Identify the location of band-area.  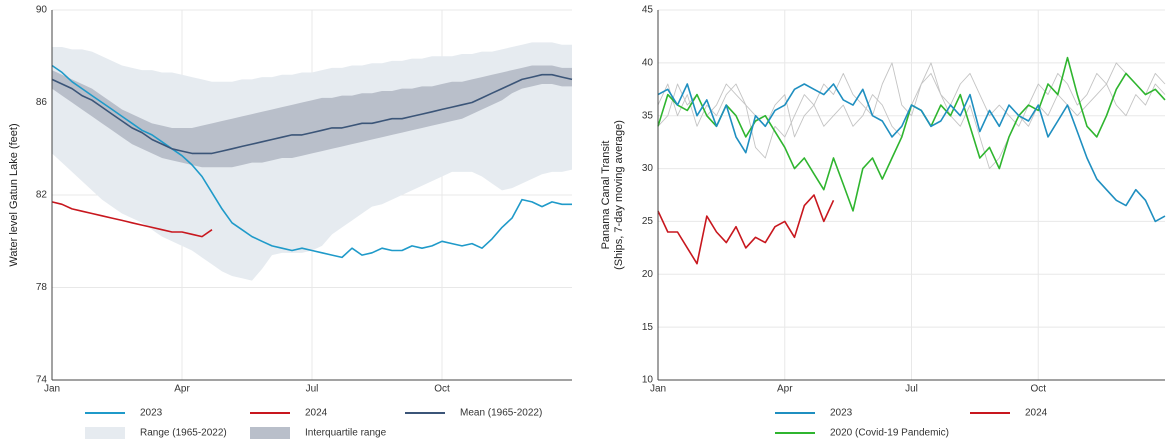
(312, 116).